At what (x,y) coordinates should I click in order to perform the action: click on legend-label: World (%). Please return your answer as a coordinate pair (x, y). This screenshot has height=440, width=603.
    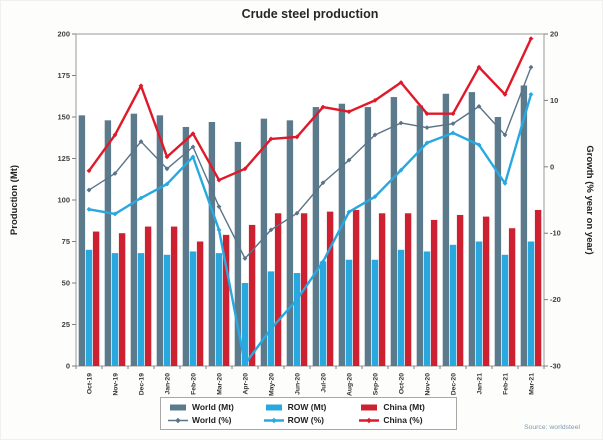
    Looking at the image, I should click on (212, 420).